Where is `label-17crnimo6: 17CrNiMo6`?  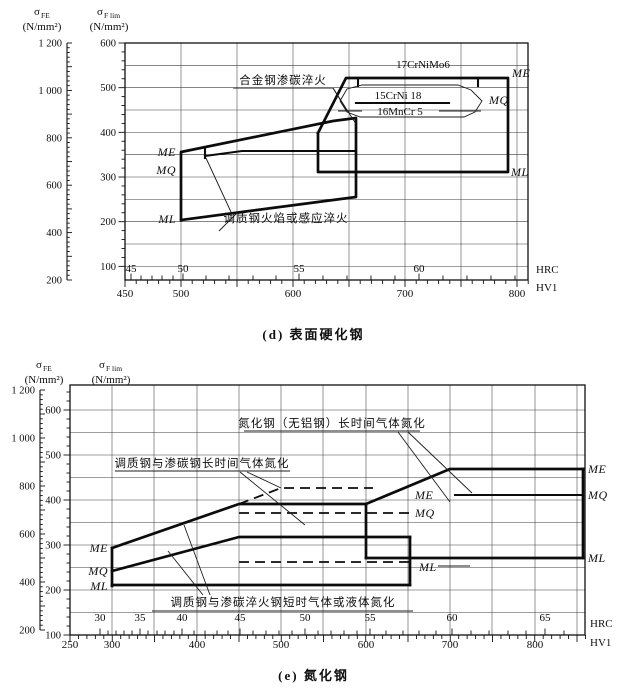 label-17crnimo6: 17CrNiMo6 is located at coordinates (423, 65).